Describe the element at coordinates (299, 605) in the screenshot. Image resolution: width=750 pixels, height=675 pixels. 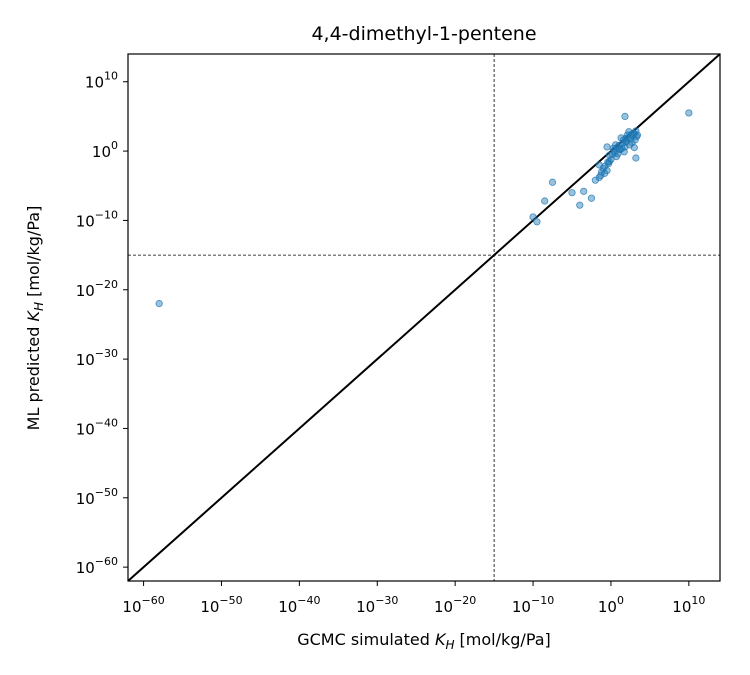
I see `x-tick-label: 10−40` at that location.